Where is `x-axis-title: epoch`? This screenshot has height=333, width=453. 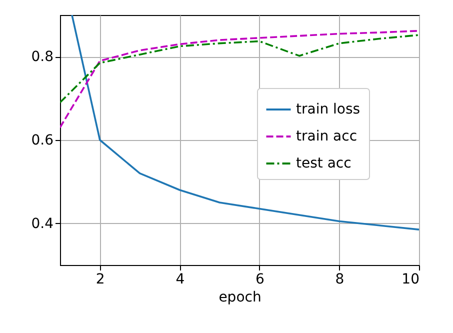
x-axis-title: epoch is located at coordinates (240, 298).